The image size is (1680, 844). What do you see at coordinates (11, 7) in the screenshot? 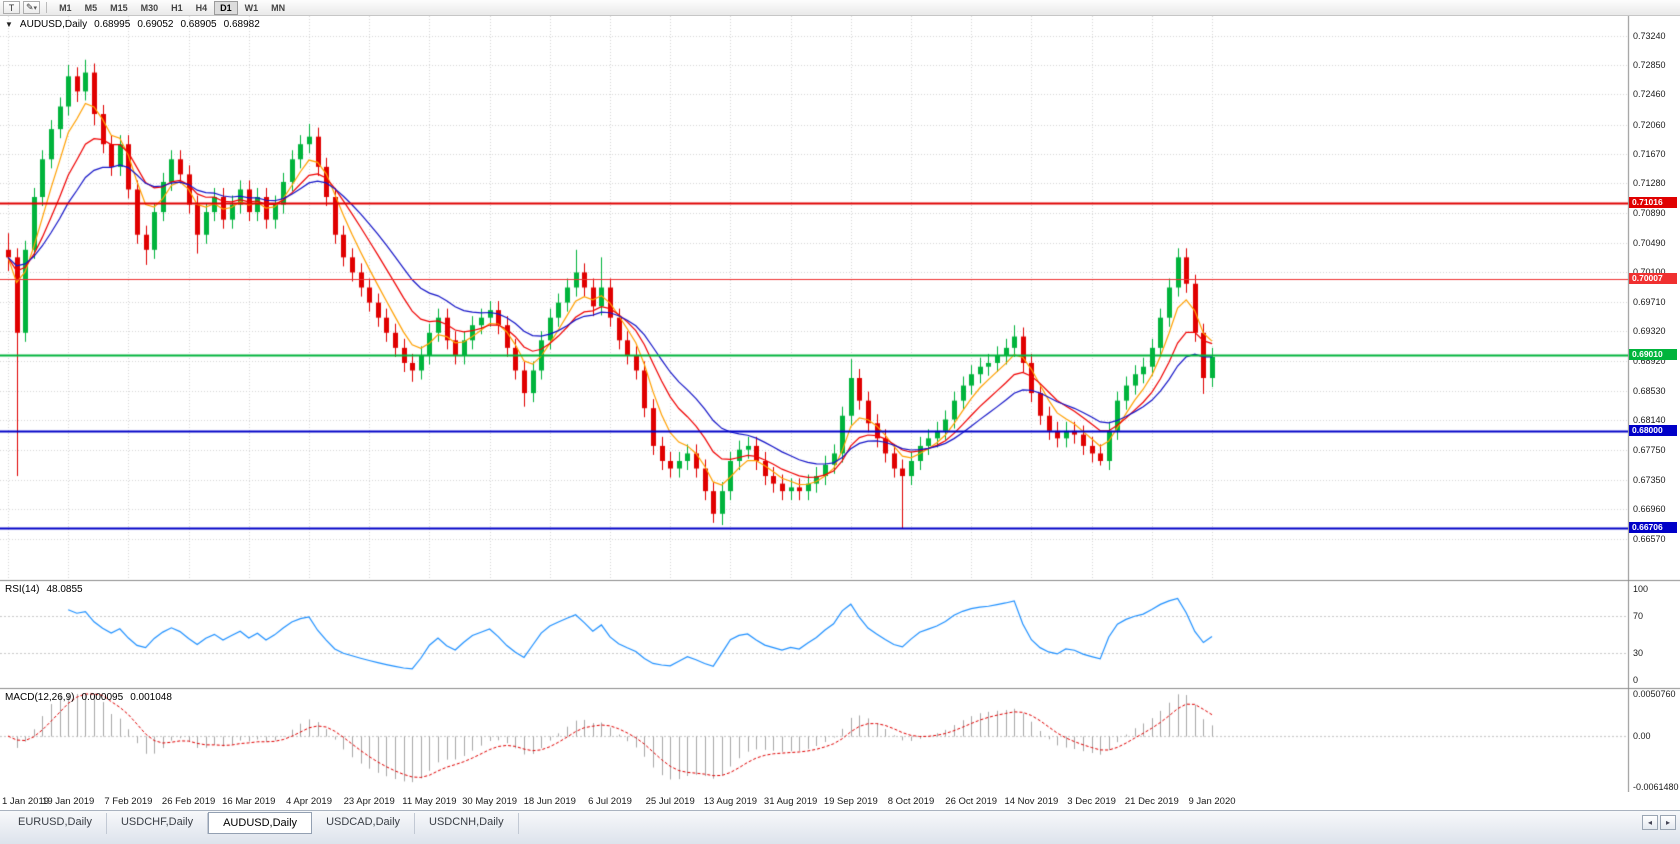
I see `chart-type-button: T` at bounding box center [11, 7].